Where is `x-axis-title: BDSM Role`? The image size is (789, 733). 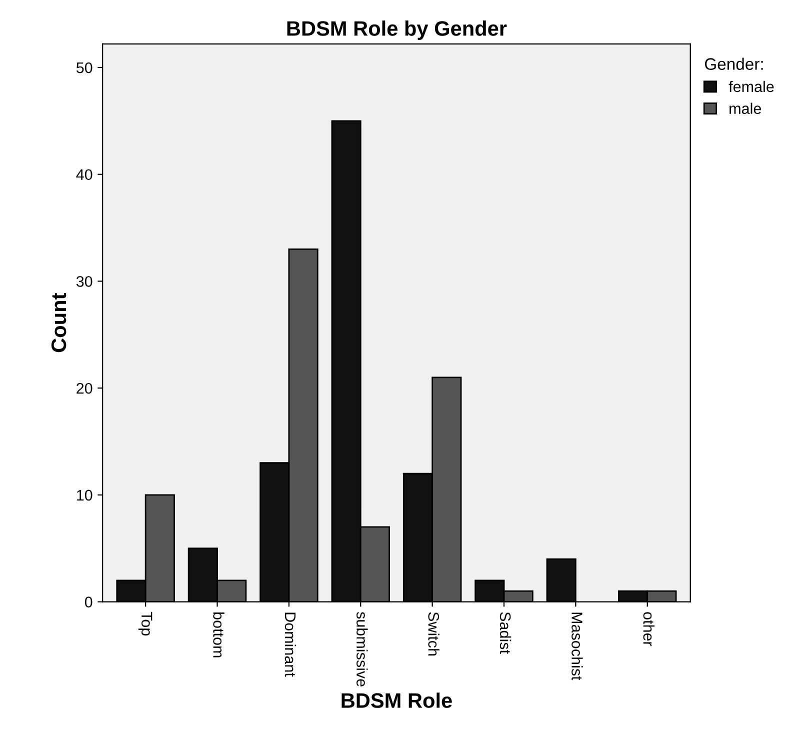
x-axis-title: BDSM Role is located at coordinates (397, 700).